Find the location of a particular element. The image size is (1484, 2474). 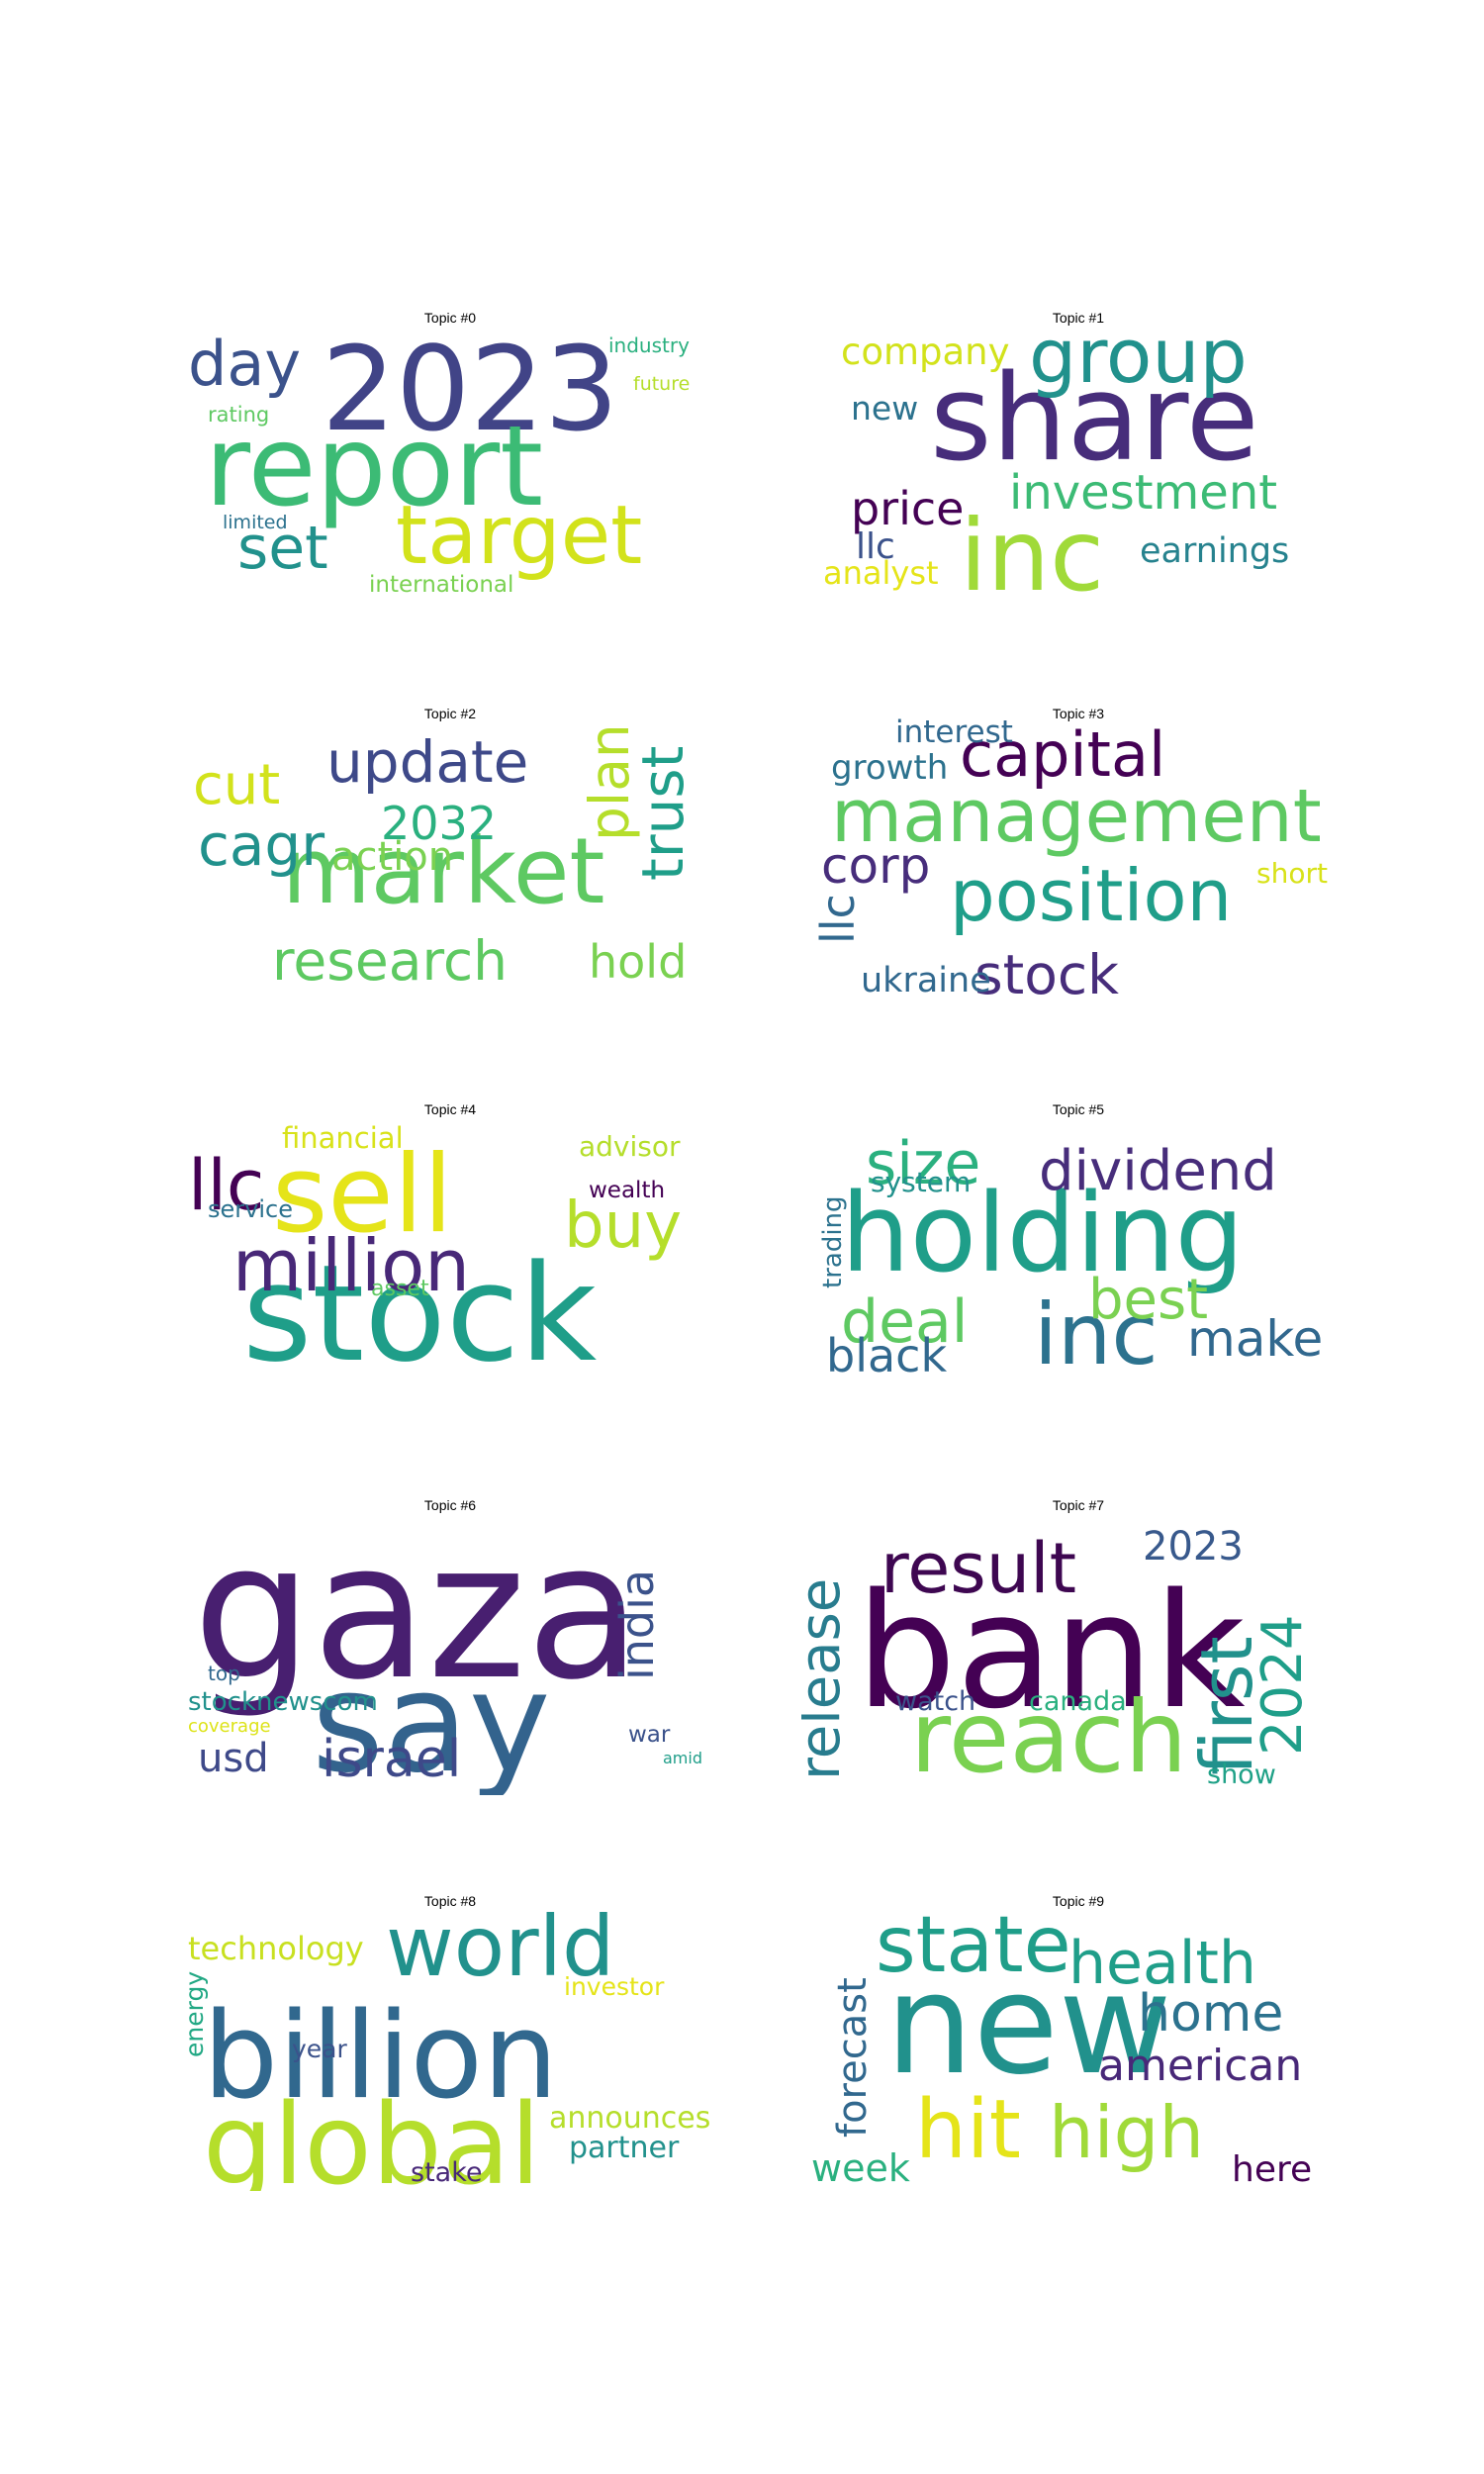

word-release: release is located at coordinates (827, 1679).